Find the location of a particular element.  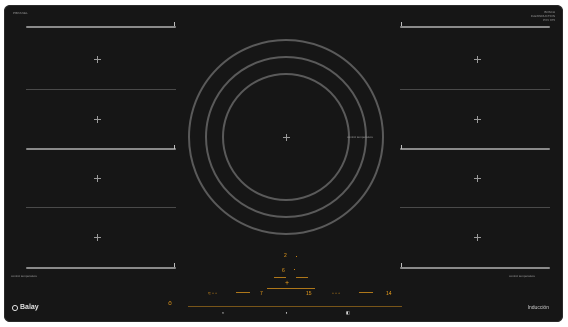

display-top-level: 2 is located at coordinates (285, 256).